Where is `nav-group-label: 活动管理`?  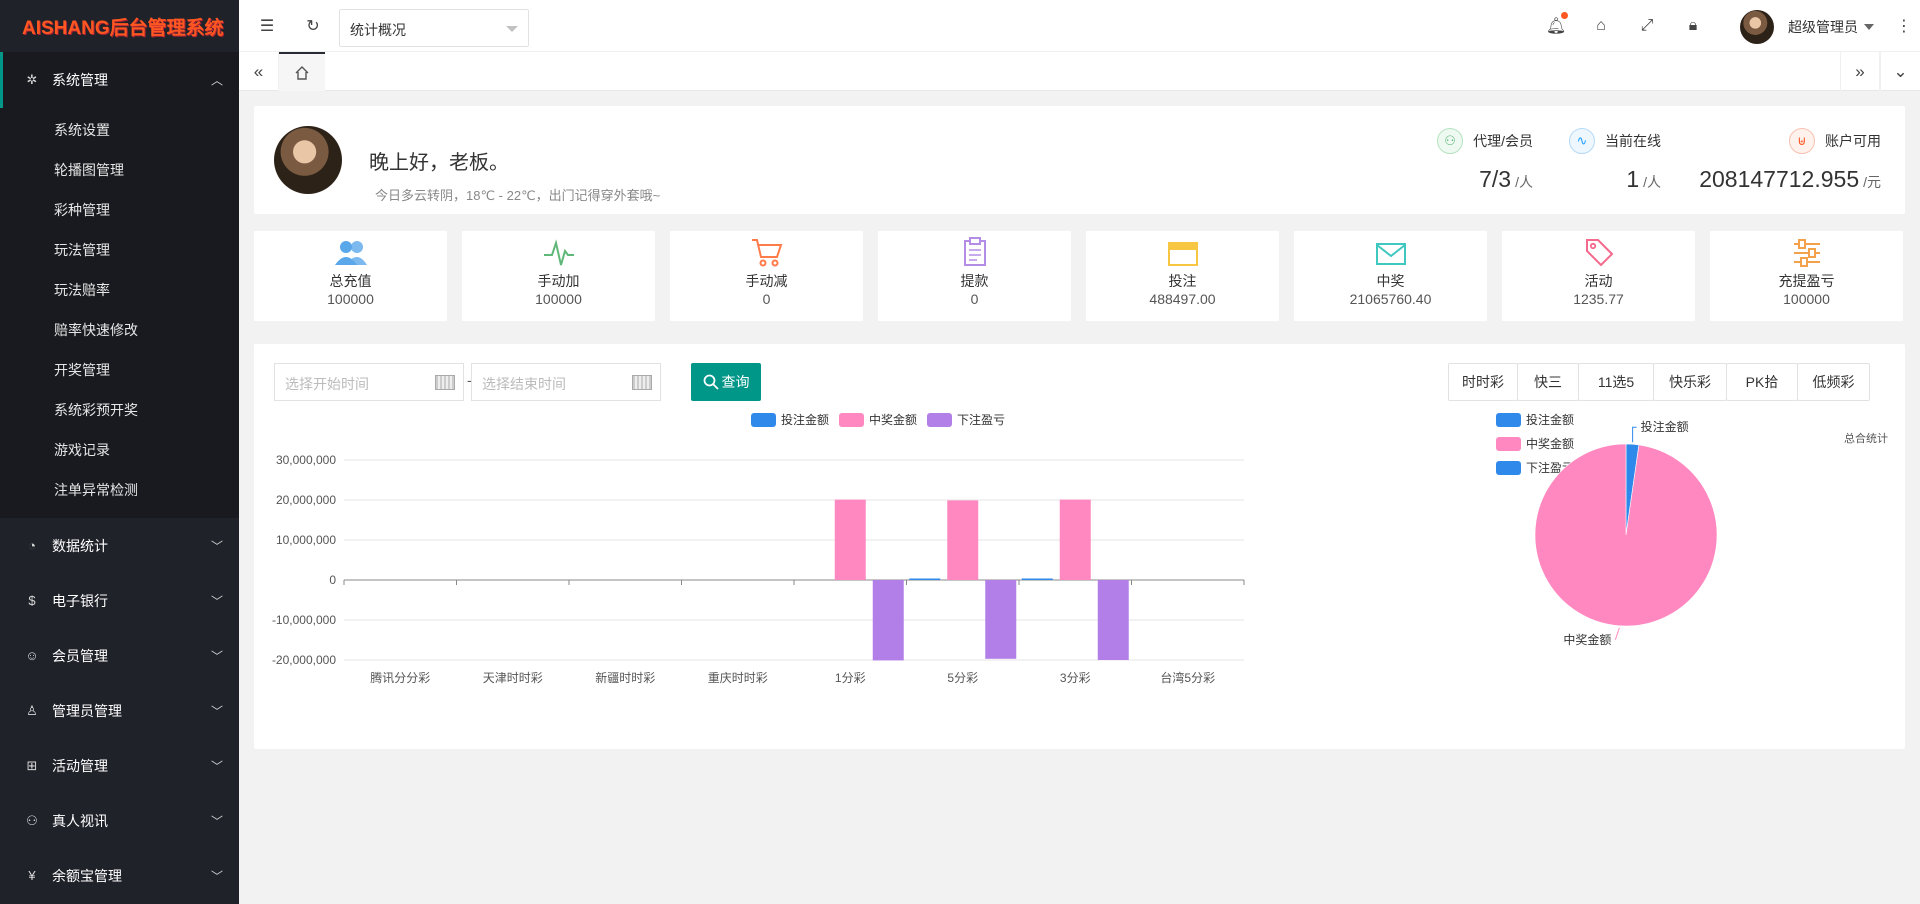 nav-group-label: 活动管理 is located at coordinates (80, 765).